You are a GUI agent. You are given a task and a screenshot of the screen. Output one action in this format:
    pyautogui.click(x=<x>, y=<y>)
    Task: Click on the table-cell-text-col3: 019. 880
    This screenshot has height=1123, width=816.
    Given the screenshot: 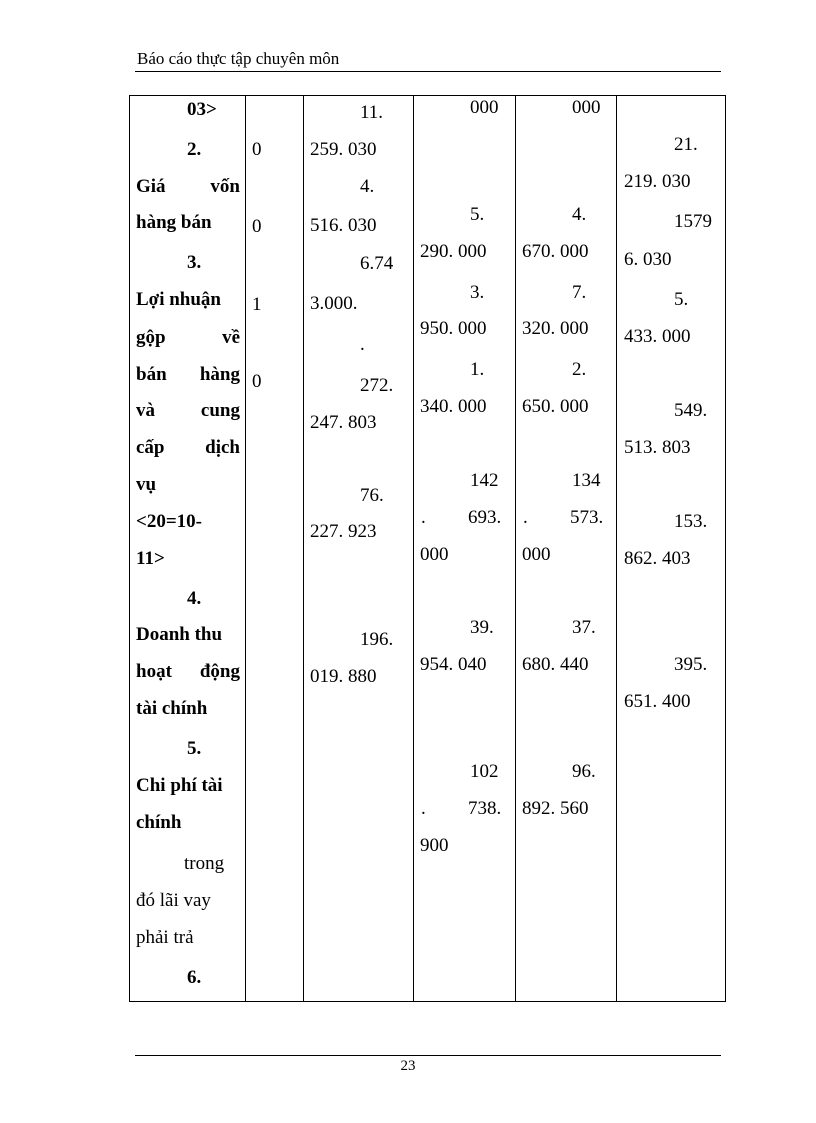 What is the action you would take?
    pyautogui.click(x=343, y=676)
    